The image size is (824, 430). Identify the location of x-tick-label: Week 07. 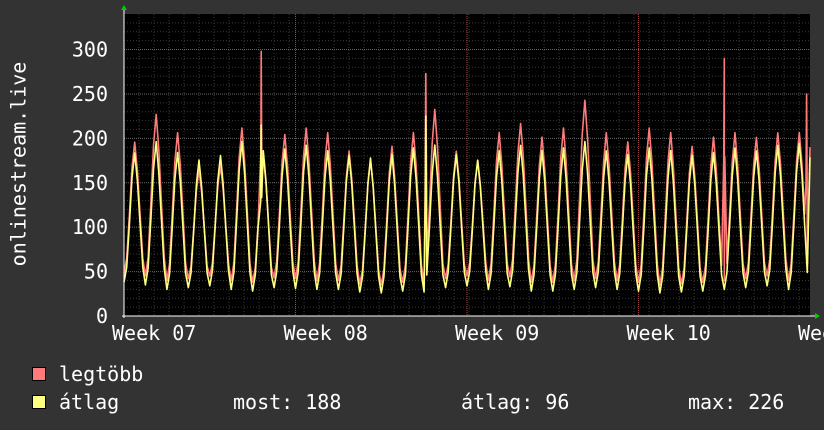
(154, 333).